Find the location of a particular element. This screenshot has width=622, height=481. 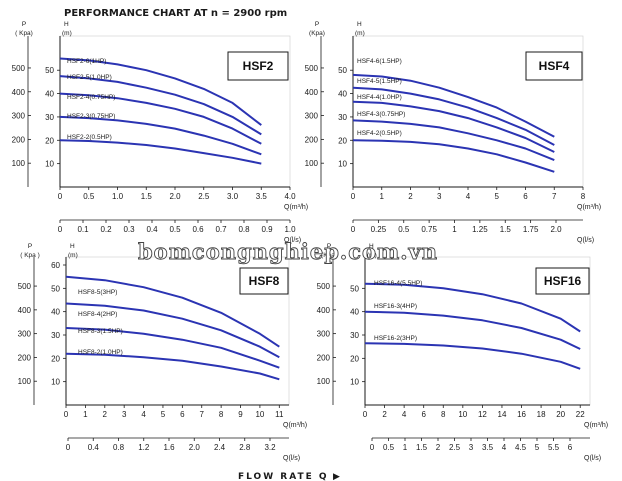

h-tick-label: 10 is located at coordinates (55, 382).